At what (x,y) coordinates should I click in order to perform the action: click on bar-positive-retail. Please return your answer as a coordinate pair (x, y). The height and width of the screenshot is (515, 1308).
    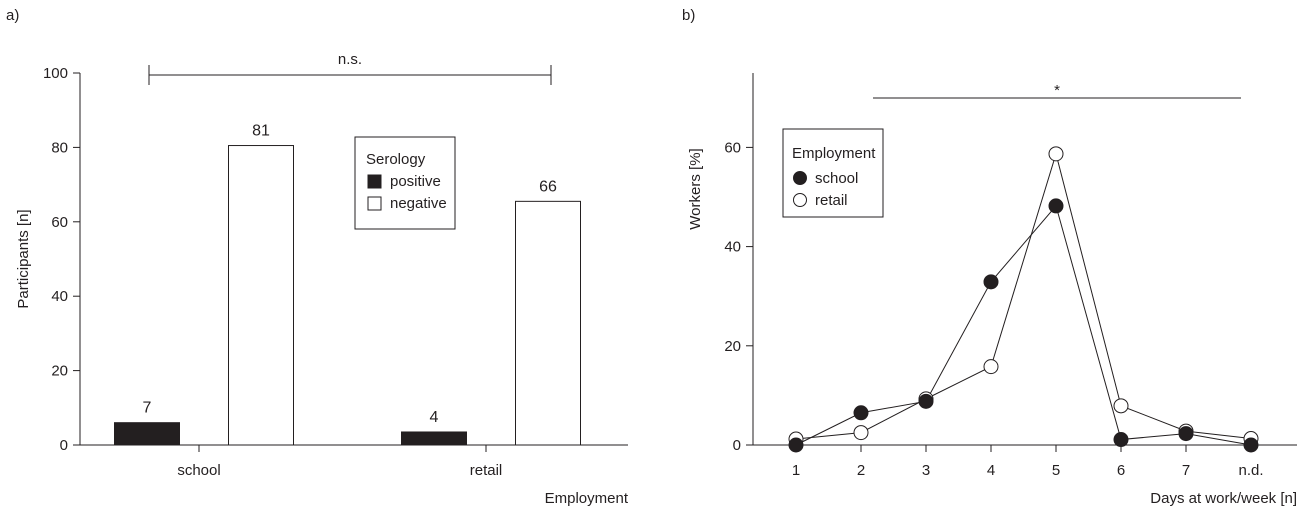
    Looking at the image, I should click on (434, 438).